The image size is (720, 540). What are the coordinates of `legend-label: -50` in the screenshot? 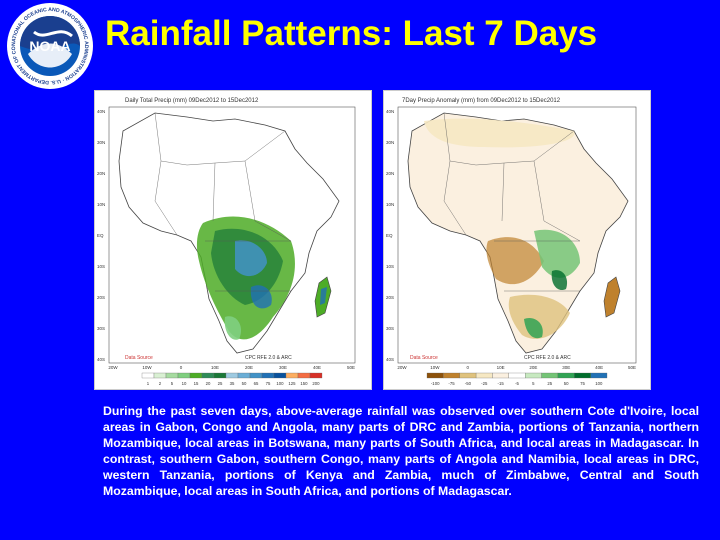 It's located at (468, 383).